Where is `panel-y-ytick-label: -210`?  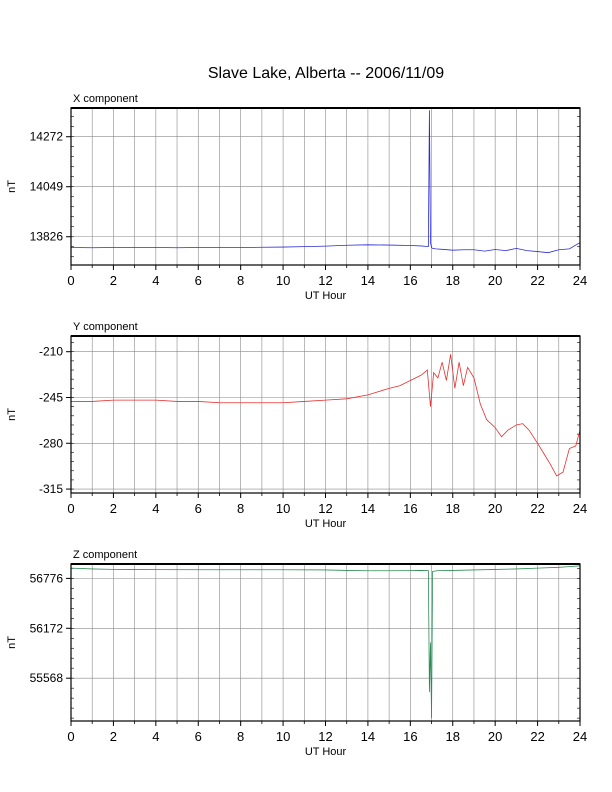
panel-y-ytick-label: -210 is located at coordinates (51, 352).